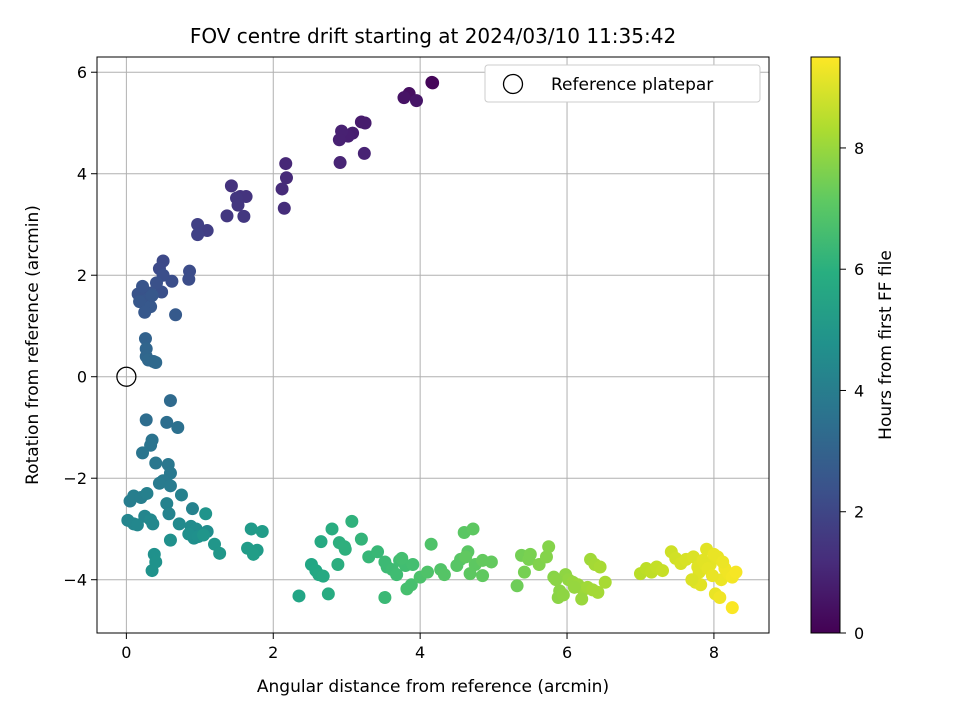  Describe the element at coordinates (859, 148) in the screenshot. I see `colorbar-tick-label: 8` at that location.